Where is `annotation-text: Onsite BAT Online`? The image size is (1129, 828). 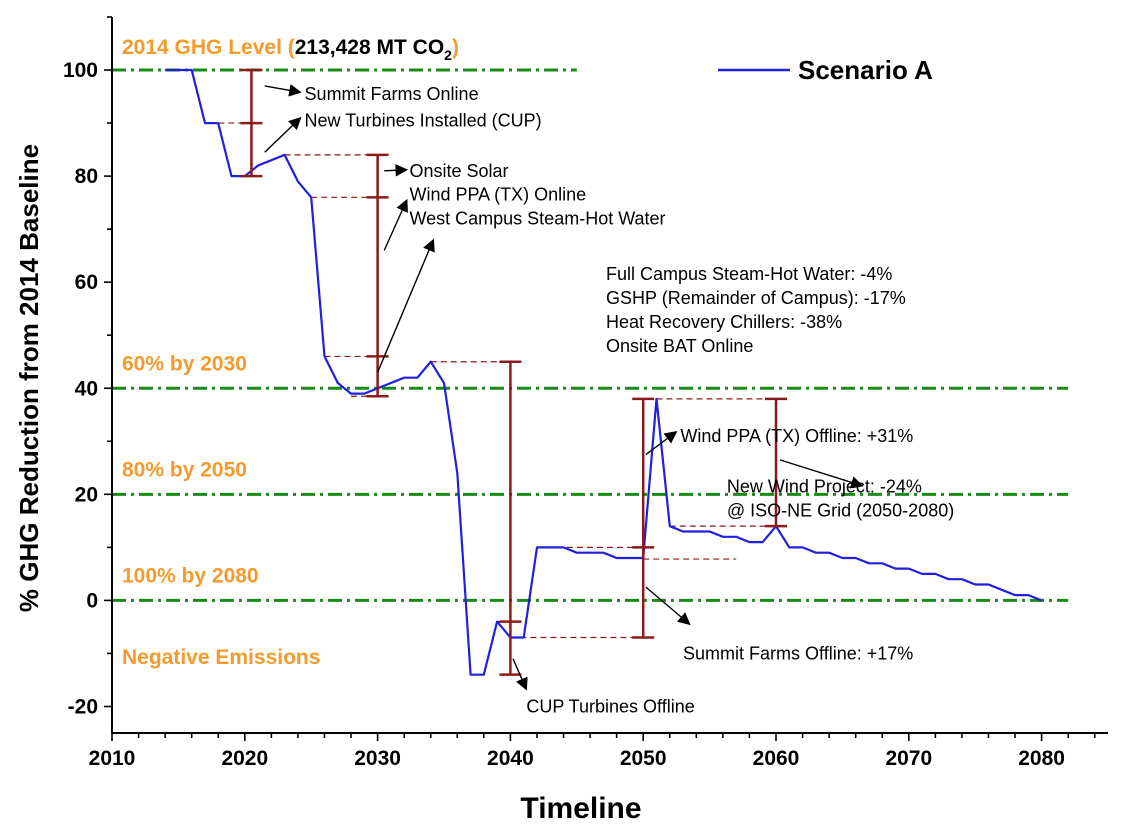
annotation-text: Onsite BAT Online is located at coordinates (679, 346).